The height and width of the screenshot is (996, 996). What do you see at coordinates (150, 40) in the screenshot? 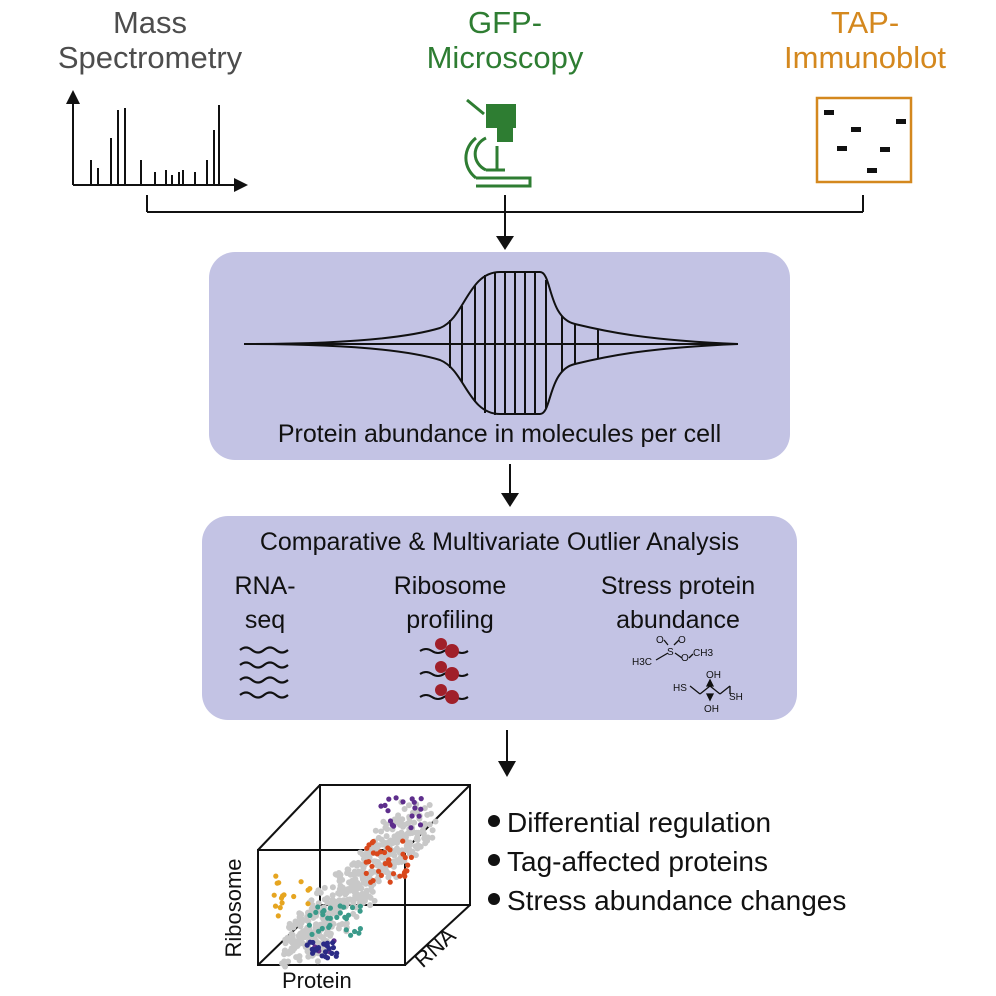
I see `mass-spec-label: Mass Spectrometry` at bounding box center [150, 40].